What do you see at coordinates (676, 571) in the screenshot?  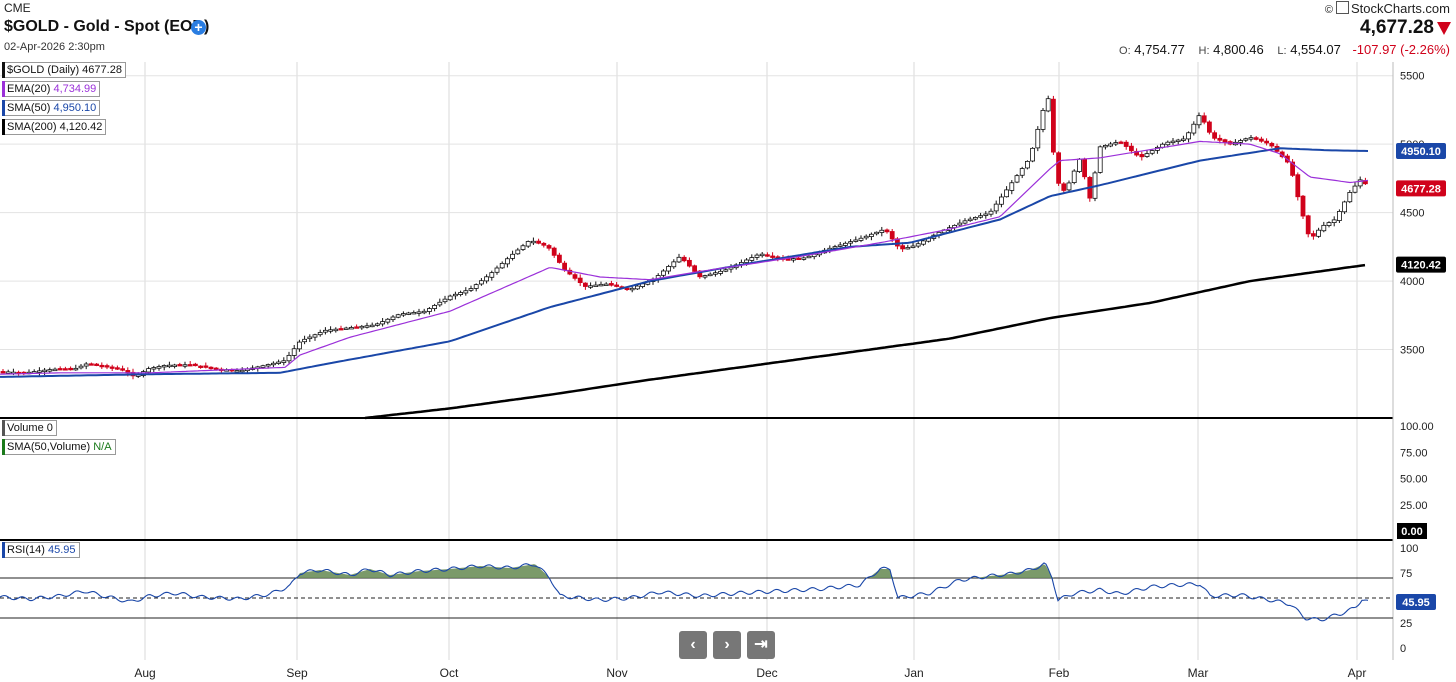 I see `rsi-overbought-fill` at bounding box center [676, 571].